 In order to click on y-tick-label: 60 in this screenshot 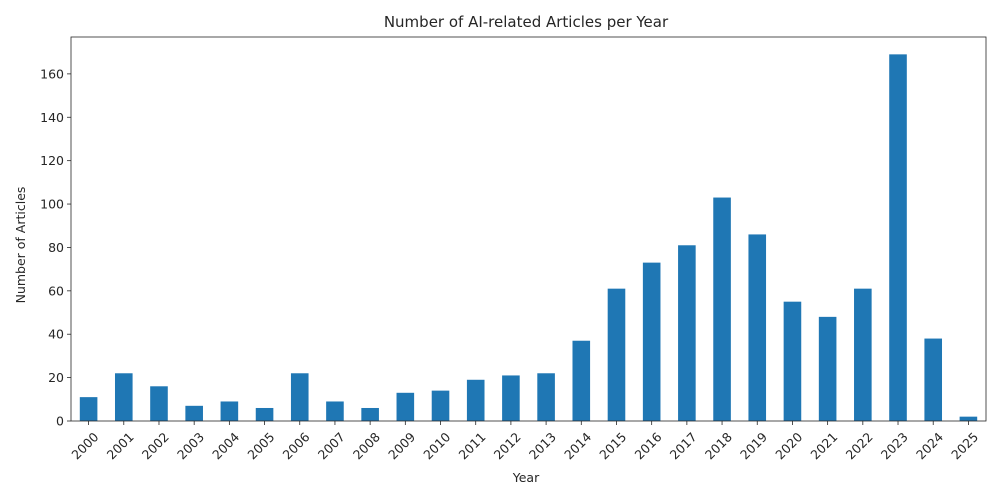, I will do `click(56, 290)`.